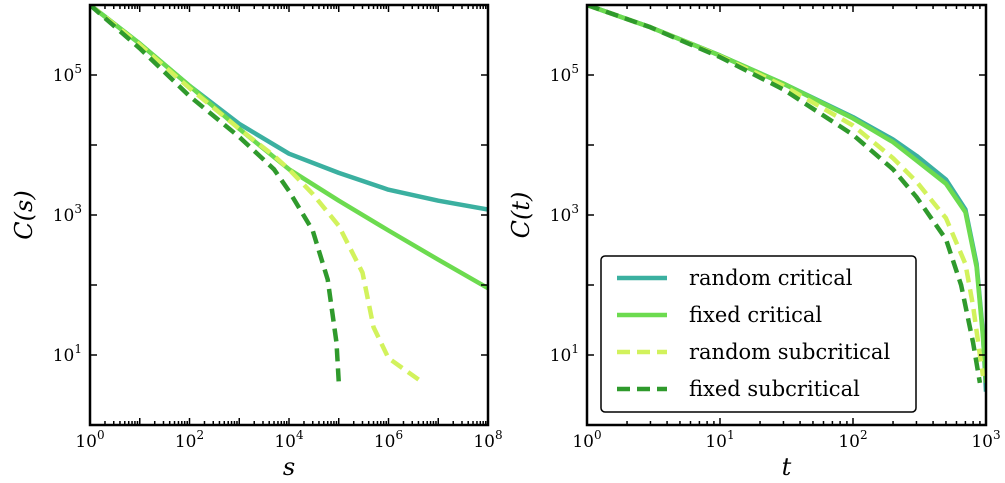  I want to click on legend-box, so click(758, 334).